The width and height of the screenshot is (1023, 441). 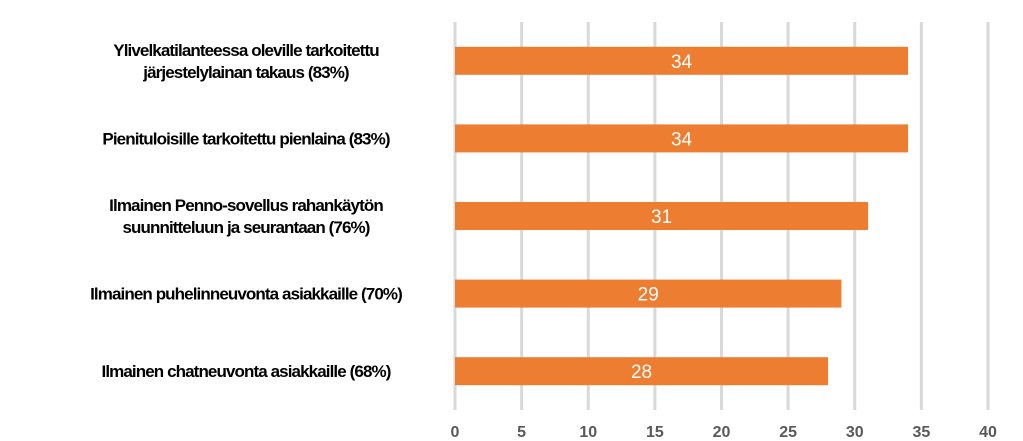 What do you see at coordinates (245, 227) in the screenshot?
I see `category-label: suunnitteluun ja seurantaan (76%)` at bounding box center [245, 227].